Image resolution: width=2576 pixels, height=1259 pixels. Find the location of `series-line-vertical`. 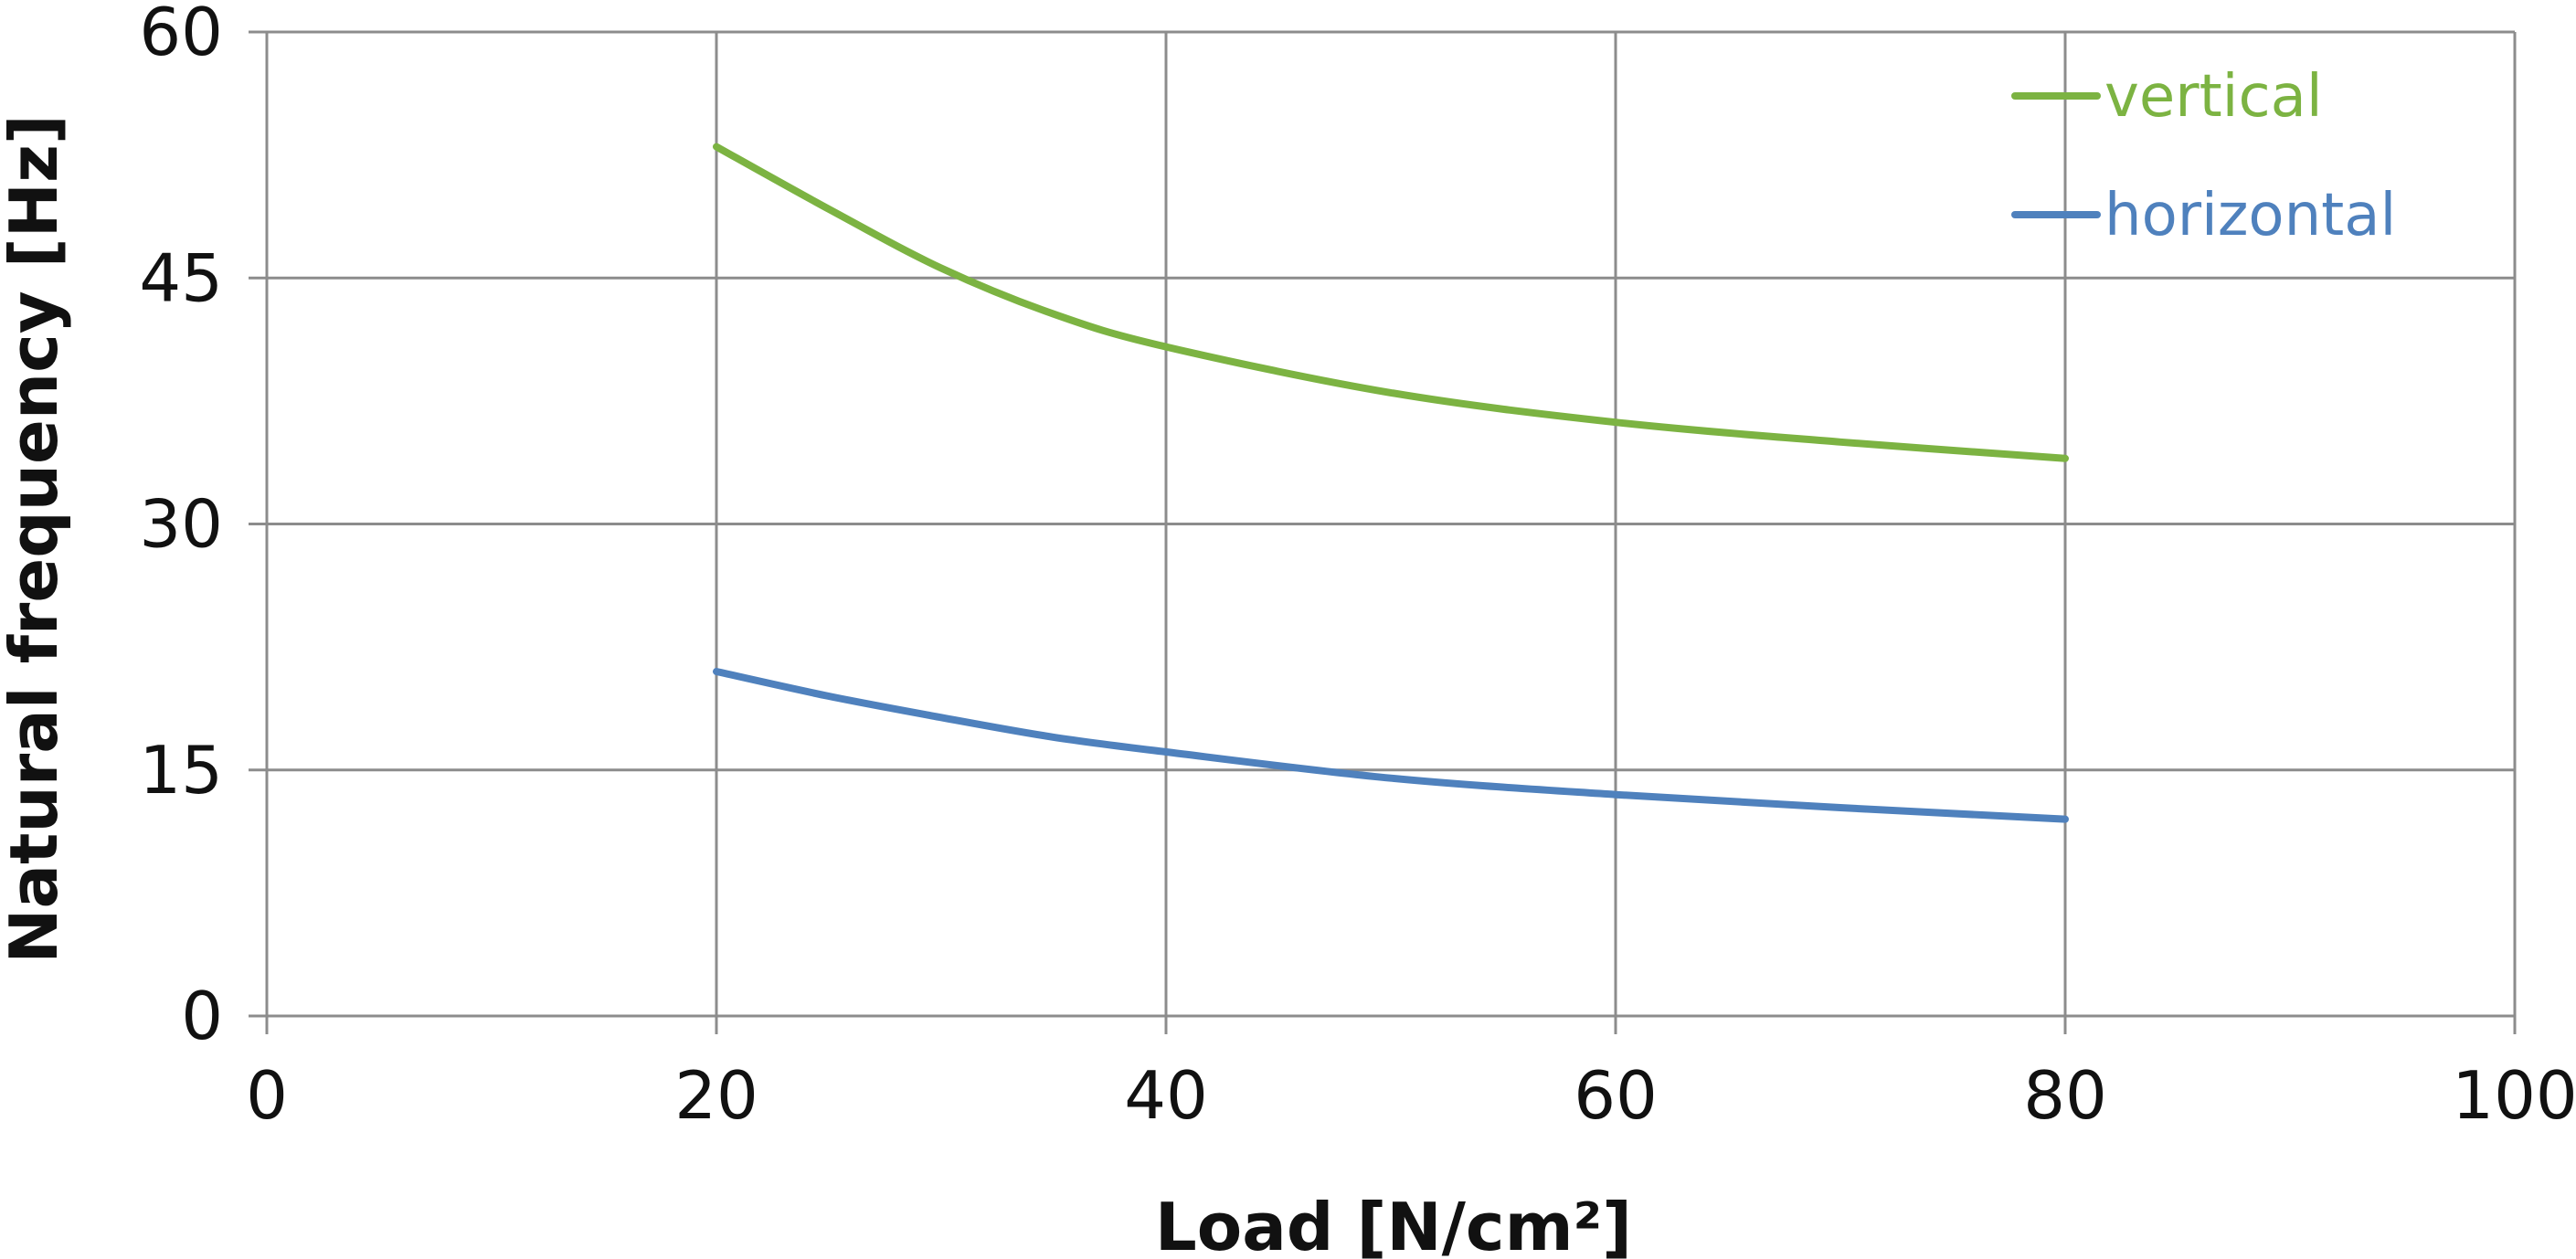

series-line-vertical is located at coordinates (1391, 303).